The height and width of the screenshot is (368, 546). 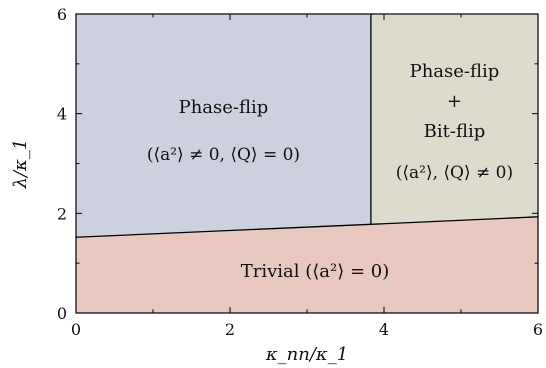 I want to click on y-tick-label: 6, so click(x=62, y=14).